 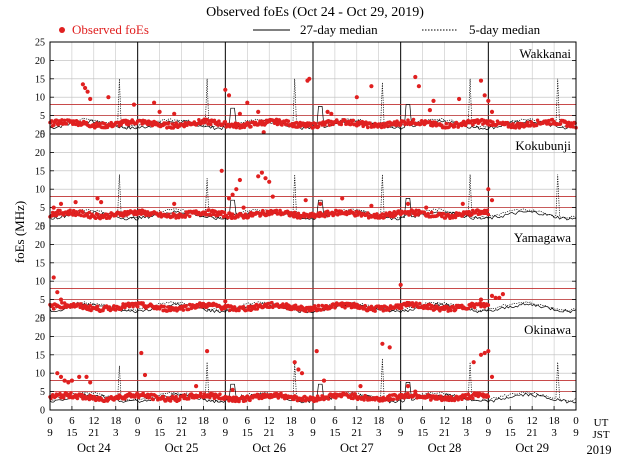 I want to click on station-label: Okinawa, so click(x=547, y=329).